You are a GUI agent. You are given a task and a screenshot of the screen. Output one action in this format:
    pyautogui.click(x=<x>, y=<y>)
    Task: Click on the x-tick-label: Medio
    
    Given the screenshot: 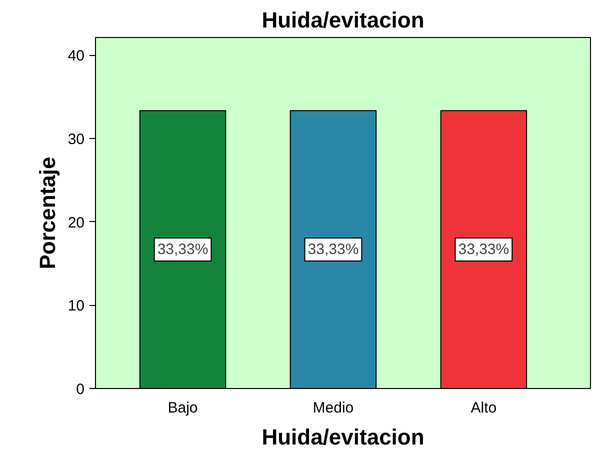 What is the action you would take?
    pyautogui.click(x=333, y=408)
    